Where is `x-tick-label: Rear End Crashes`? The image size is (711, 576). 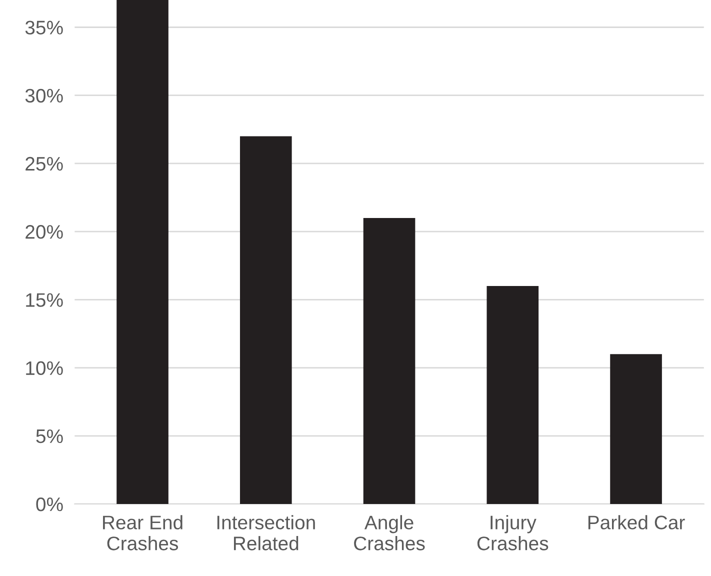
x-tick-label: Rear End Crashes is located at coordinates (142, 532).